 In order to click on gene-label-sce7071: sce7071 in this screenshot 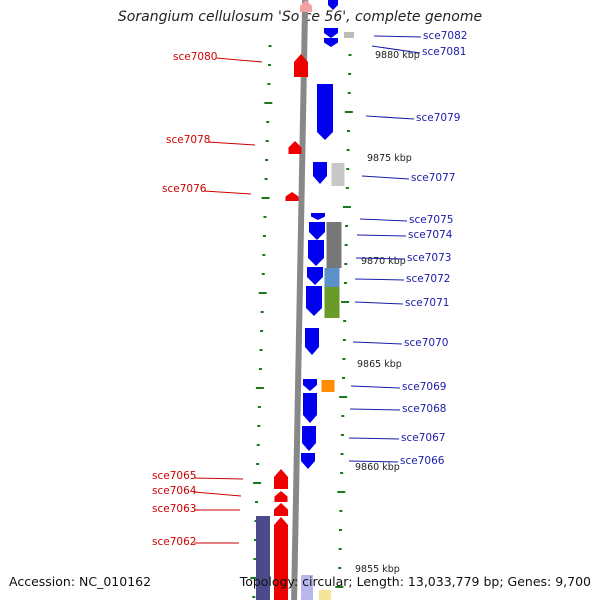, I will do `click(427, 303)`.